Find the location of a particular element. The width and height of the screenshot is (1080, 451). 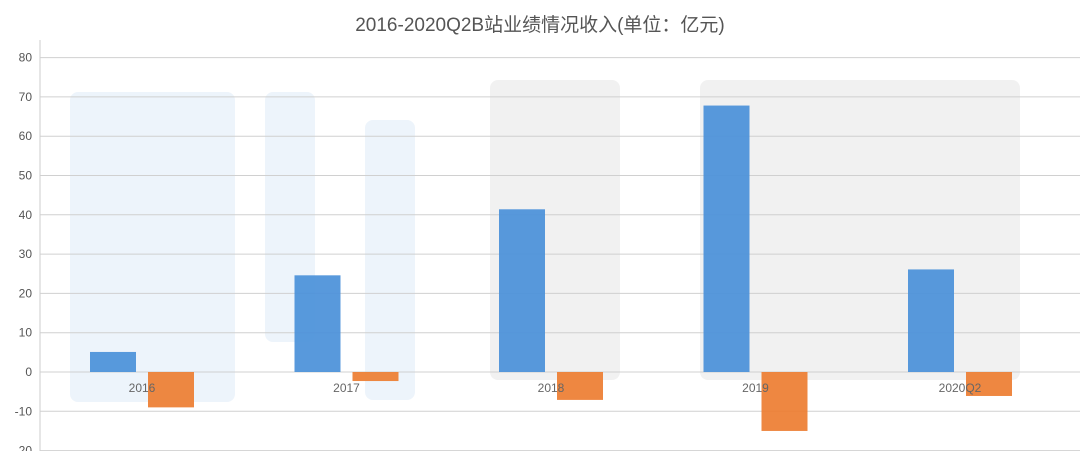

x-category-label: 2018 is located at coordinates (551, 388).